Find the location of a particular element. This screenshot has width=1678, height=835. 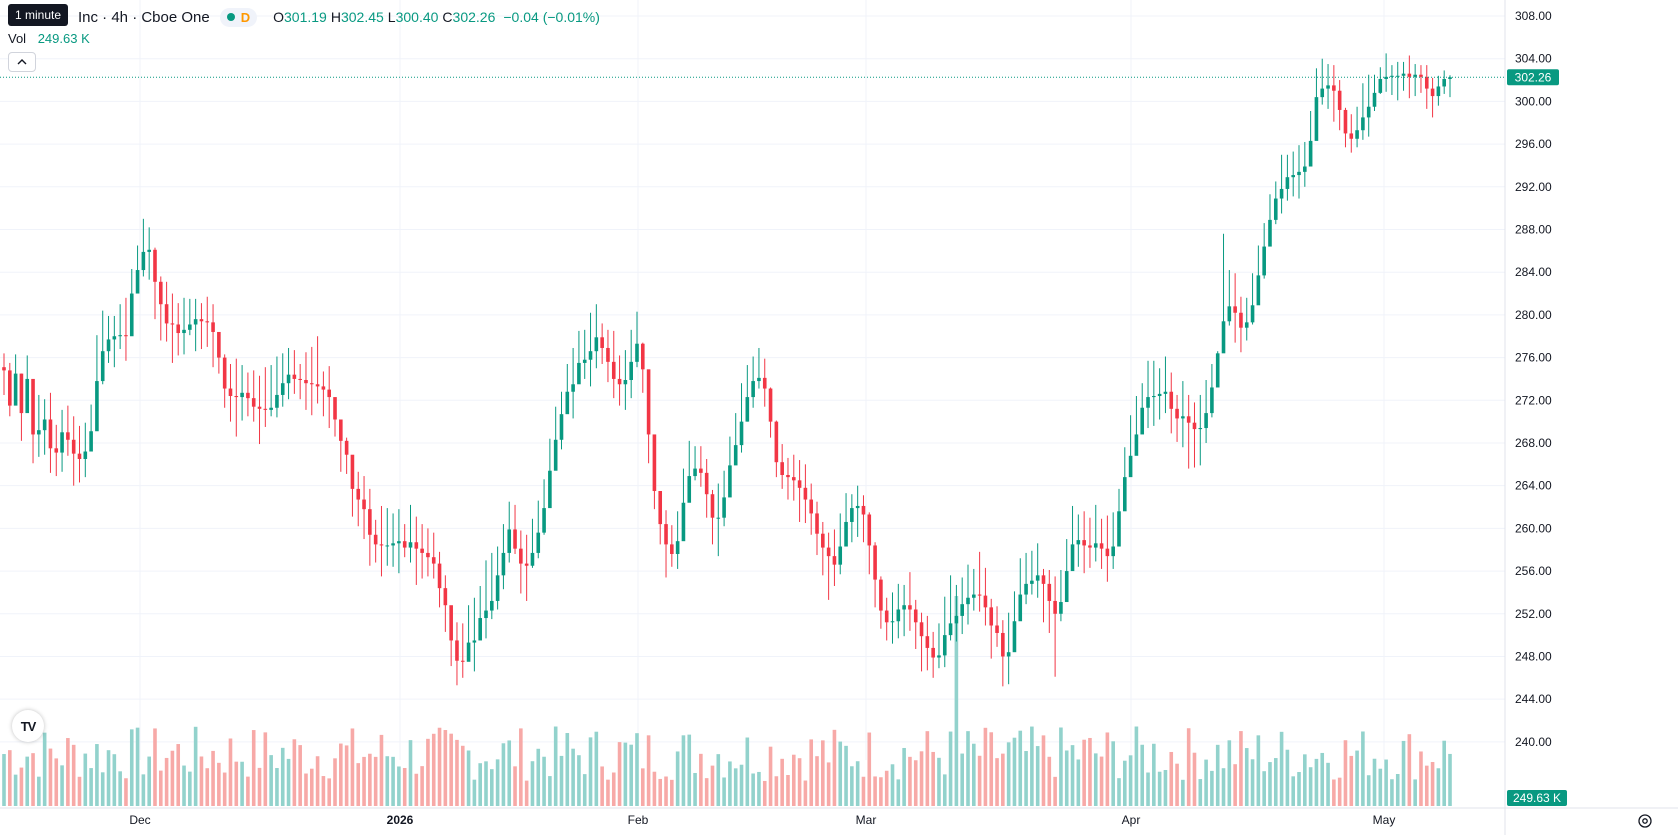

symbol-title: Inc · 4h · Cboe One is located at coordinates (144, 17).